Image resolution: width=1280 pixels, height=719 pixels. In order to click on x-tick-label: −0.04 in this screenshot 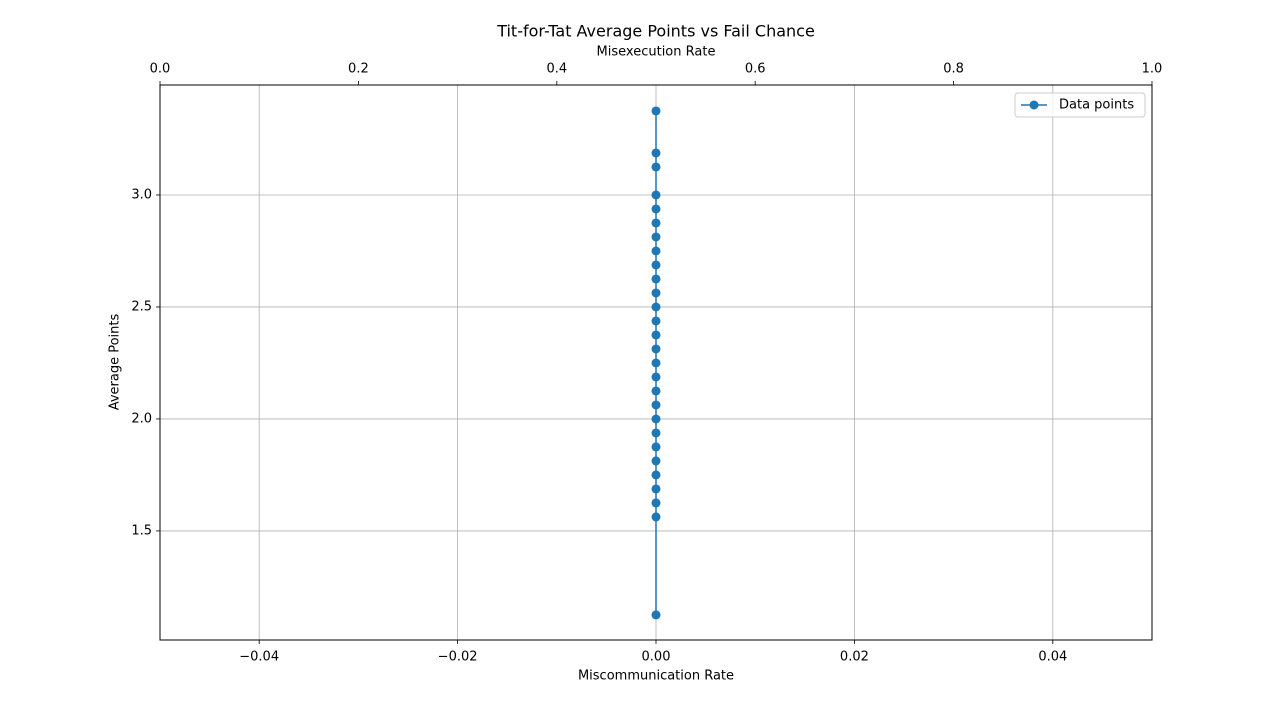, I will do `click(259, 657)`.